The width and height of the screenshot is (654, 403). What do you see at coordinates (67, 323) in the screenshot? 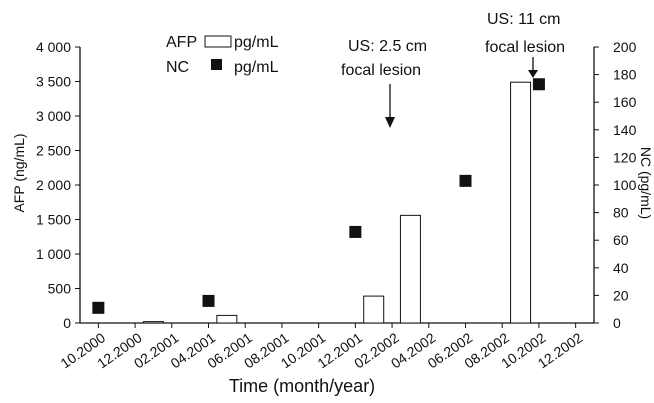
I see `y-left-tick-label: 0` at bounding box center [67, 323].